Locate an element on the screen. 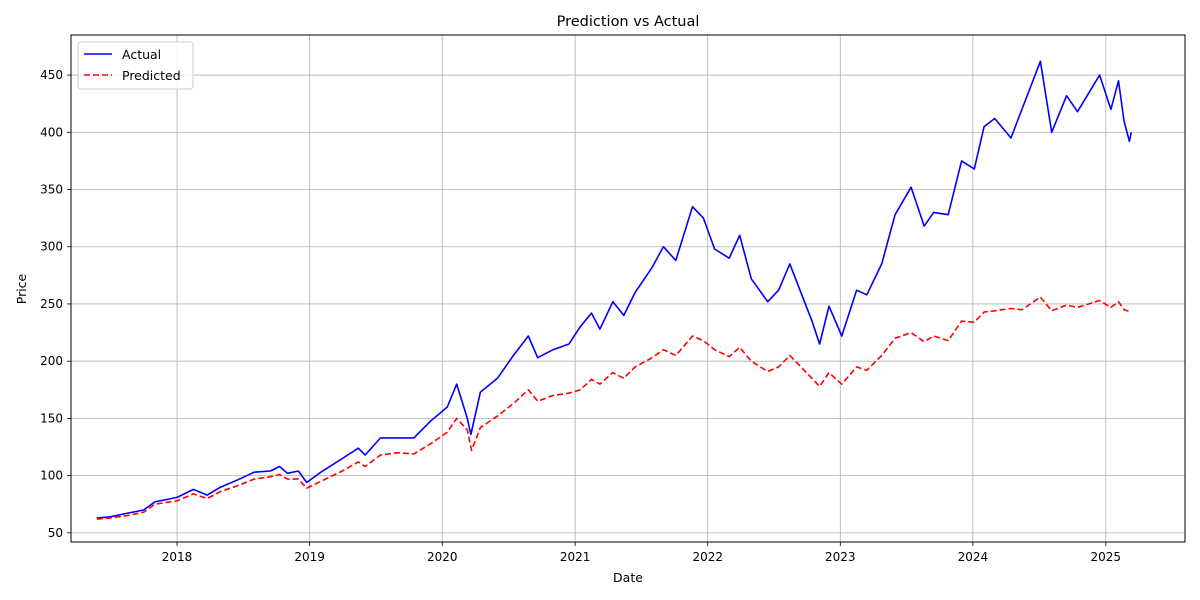 This screenshot has height=600, width=1200. legend-label-actual: Actual is located at coordinates (141, 54).